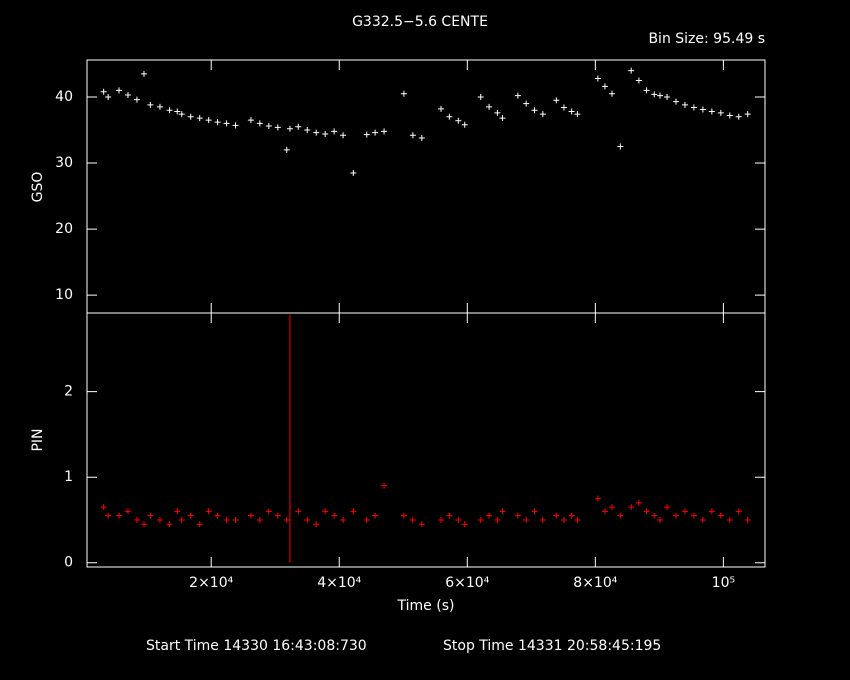  Describe the element at coordinates (595, 583) in the screenshot. I see `x-tick-label: 8×10⁴` at that location.